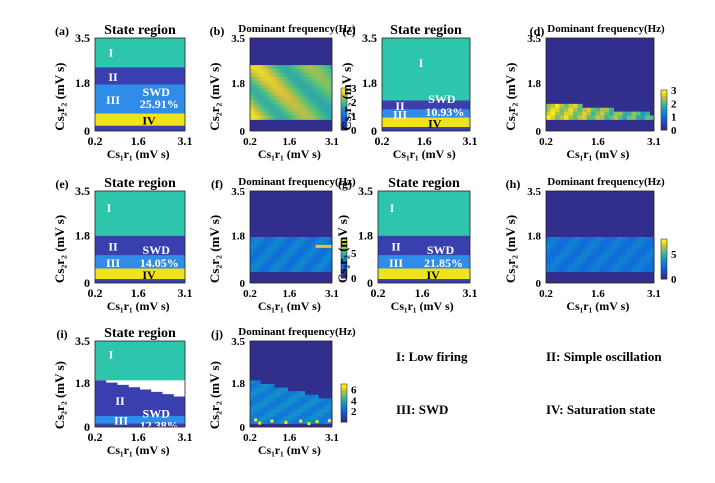  I want to click on colorbar-tick: 0, so click(674, 131).